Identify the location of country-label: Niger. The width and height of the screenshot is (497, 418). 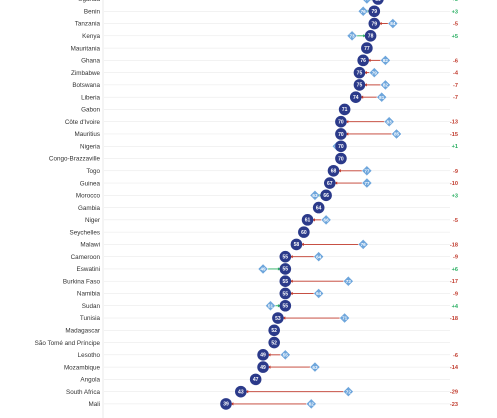
(92, 220).